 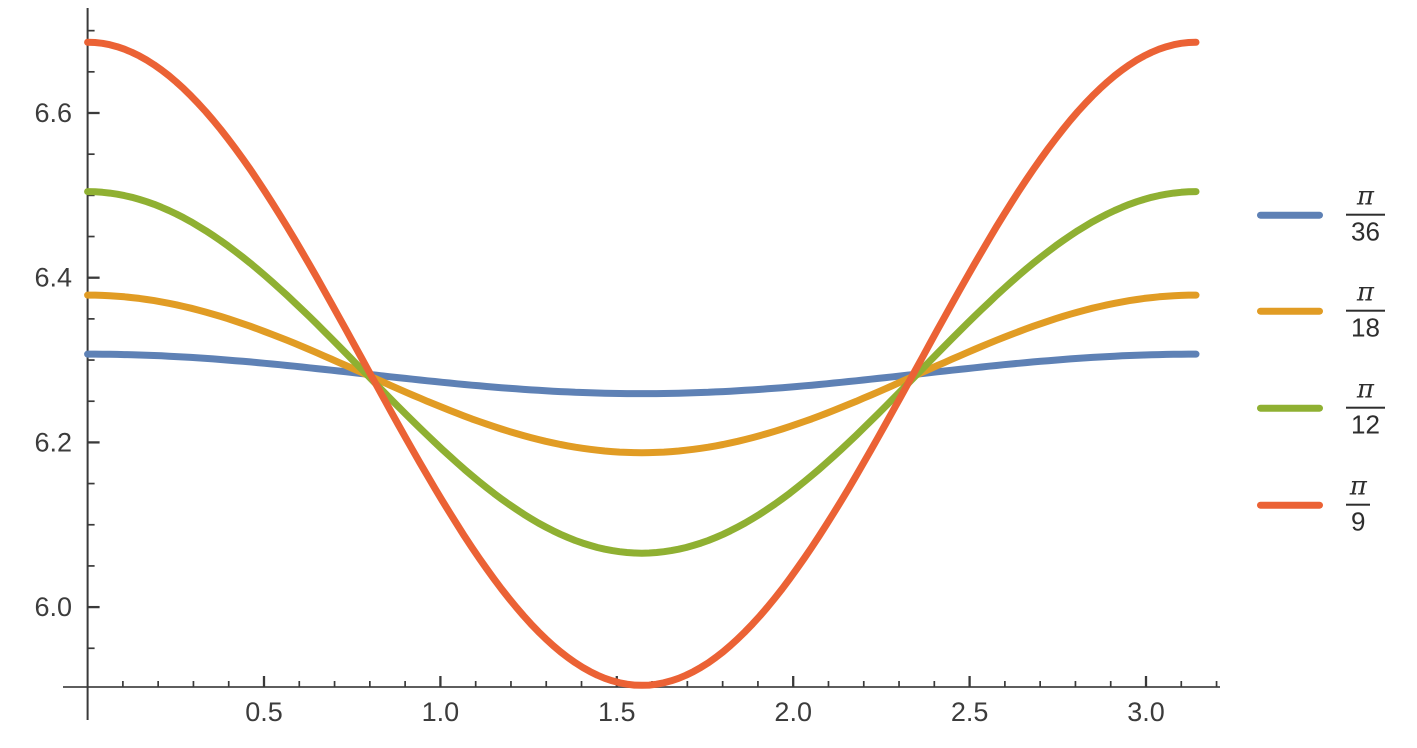 What do you see at coordinates (793, 712) in the screenshot?
I see `x-tick-label: 2.0` at bounding box center [793, 712].